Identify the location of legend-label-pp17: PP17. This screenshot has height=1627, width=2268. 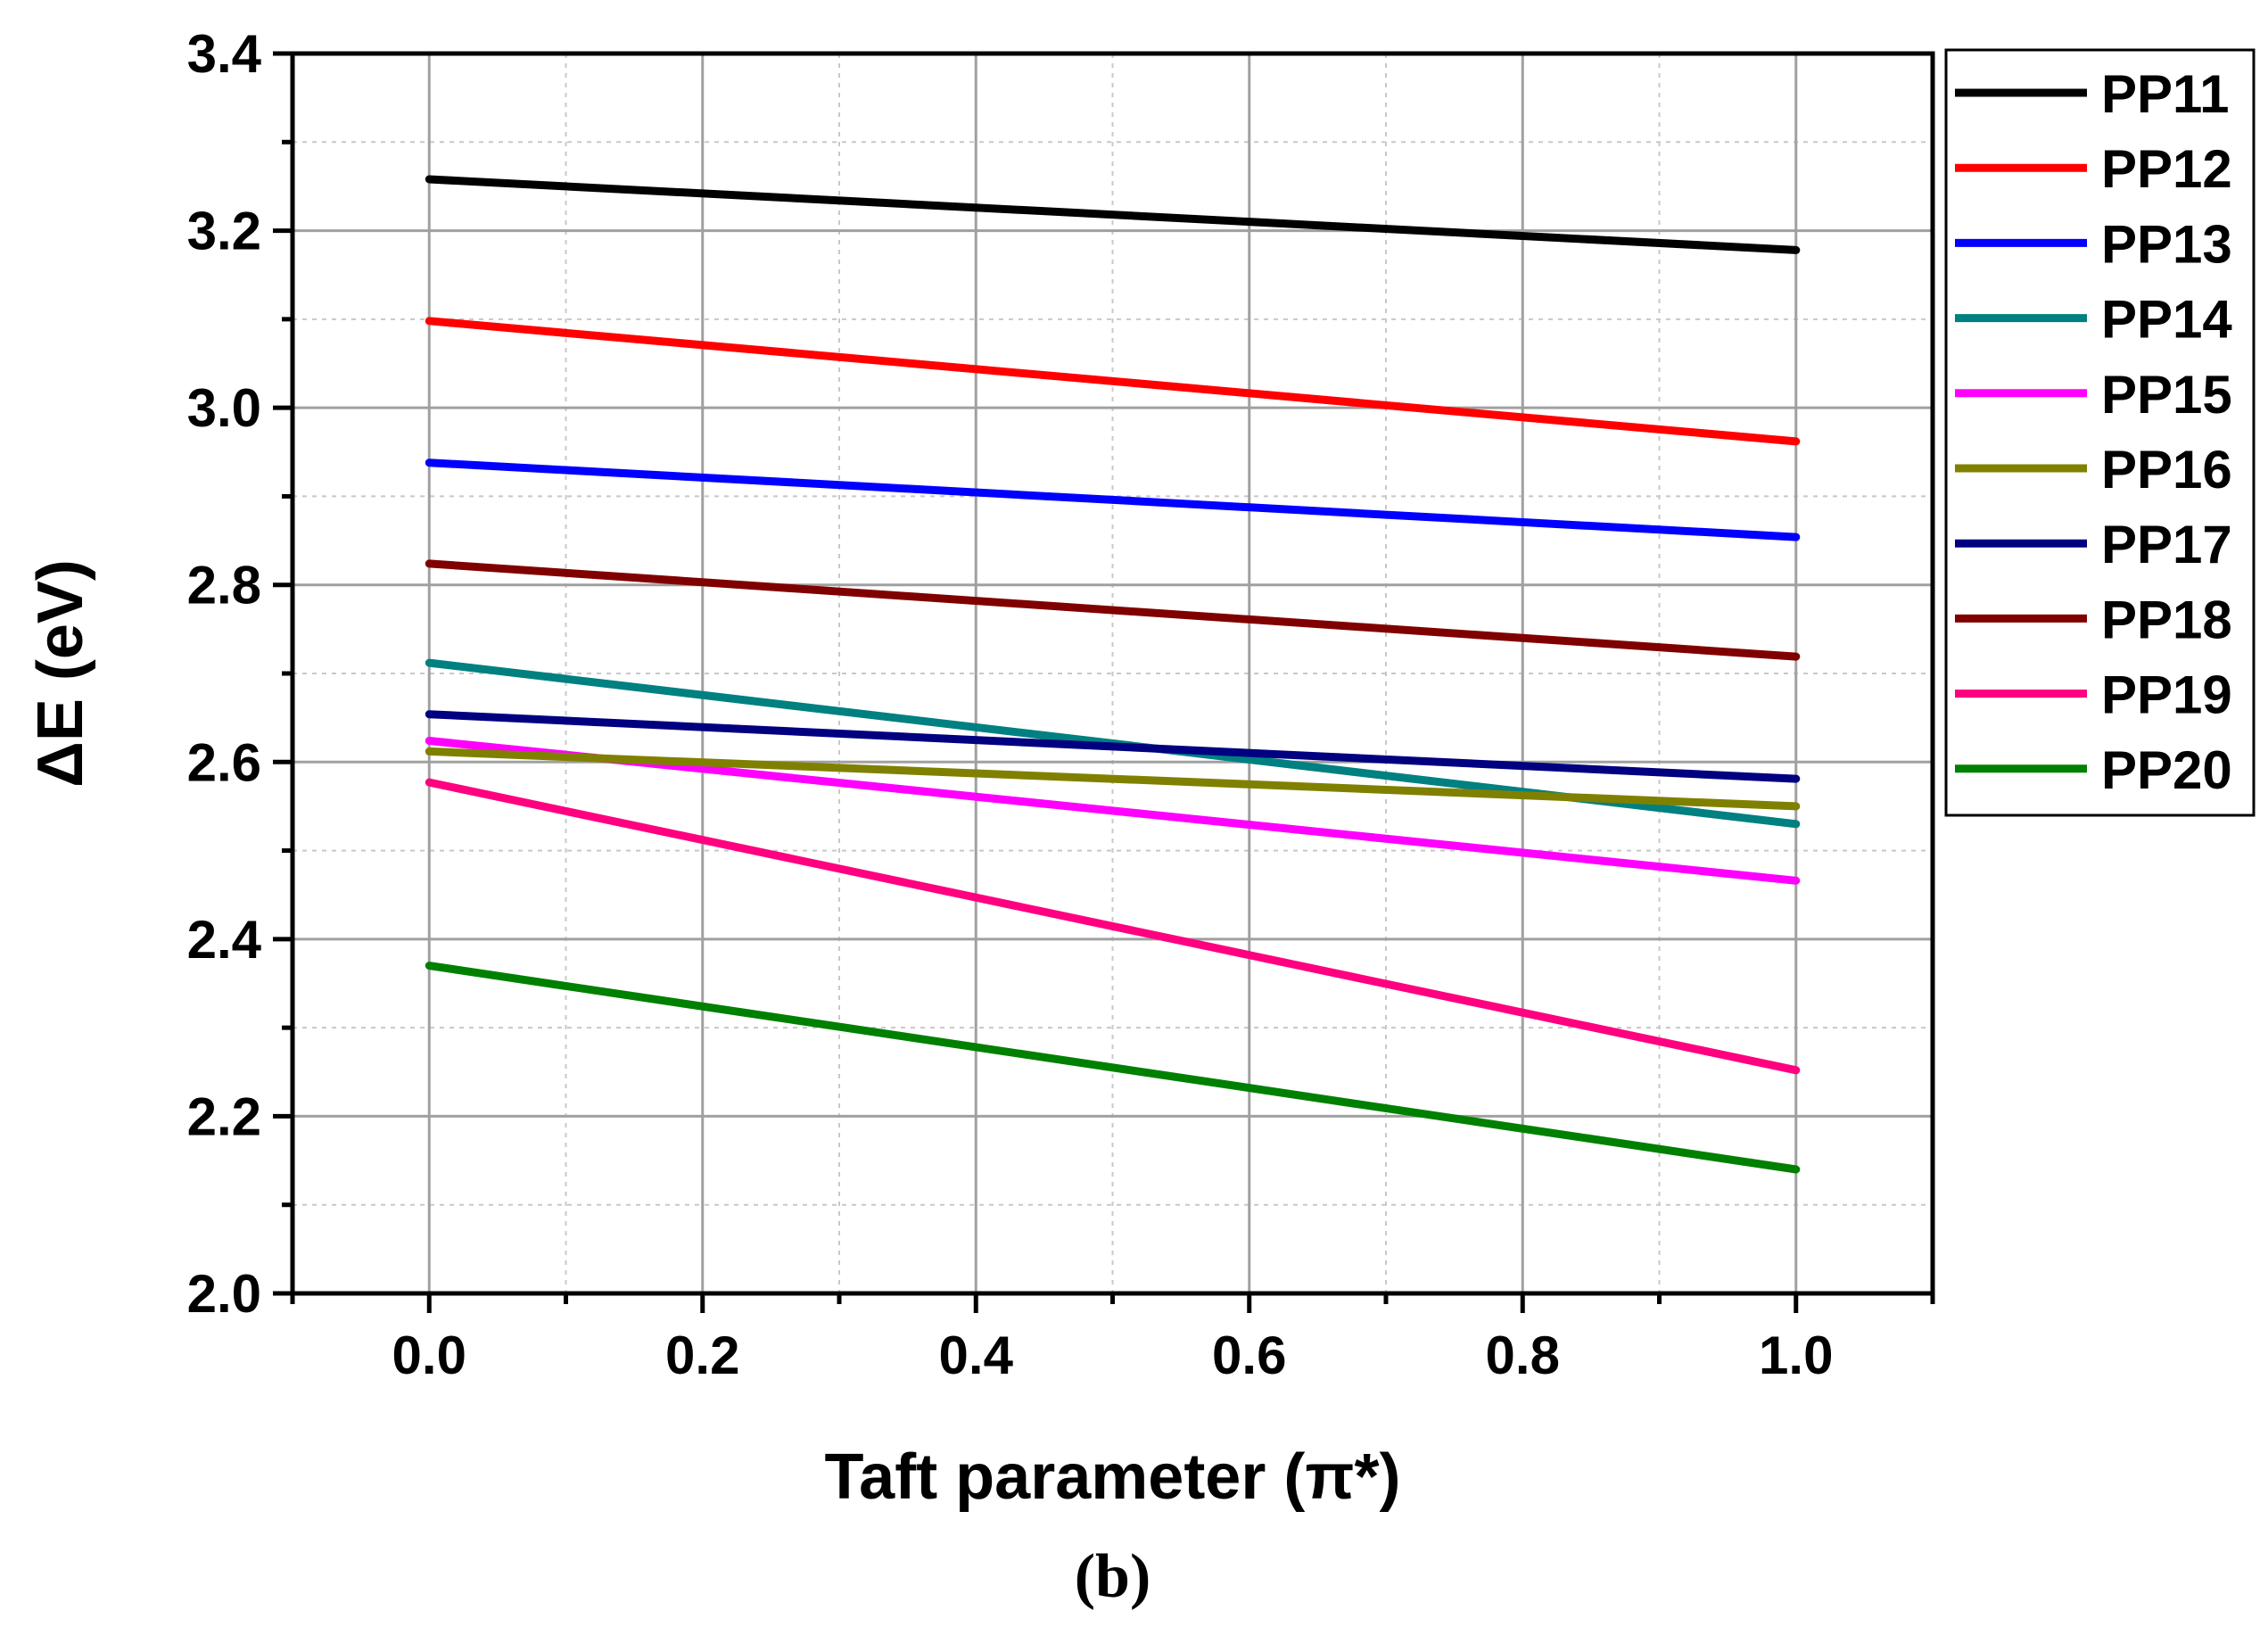
(2167, 544).